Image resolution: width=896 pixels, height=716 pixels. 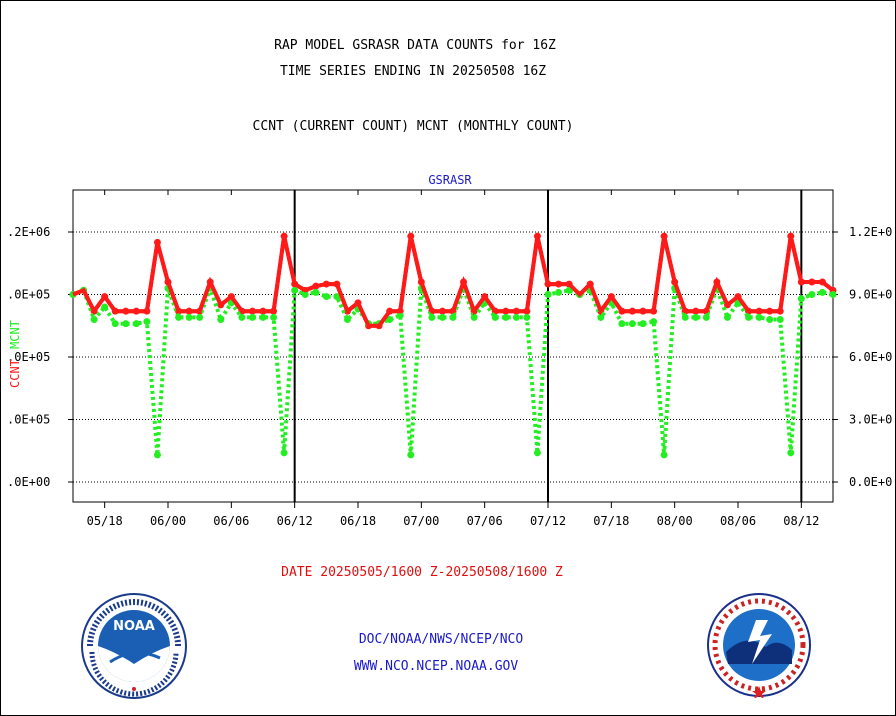 I want to click on left-tick-label: .2E+06, so click(x=28, y=232).